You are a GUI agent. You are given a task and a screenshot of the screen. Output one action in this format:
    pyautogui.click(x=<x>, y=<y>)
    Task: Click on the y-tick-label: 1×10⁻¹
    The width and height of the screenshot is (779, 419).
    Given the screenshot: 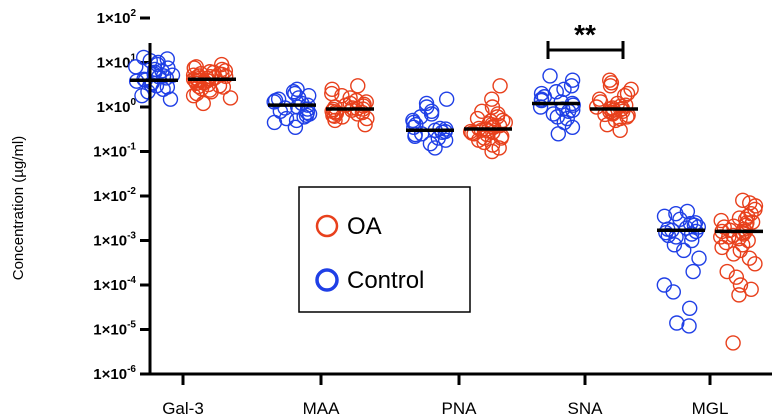 What is the action you would take?
    pyautogui.click(x=114, y=151)
    